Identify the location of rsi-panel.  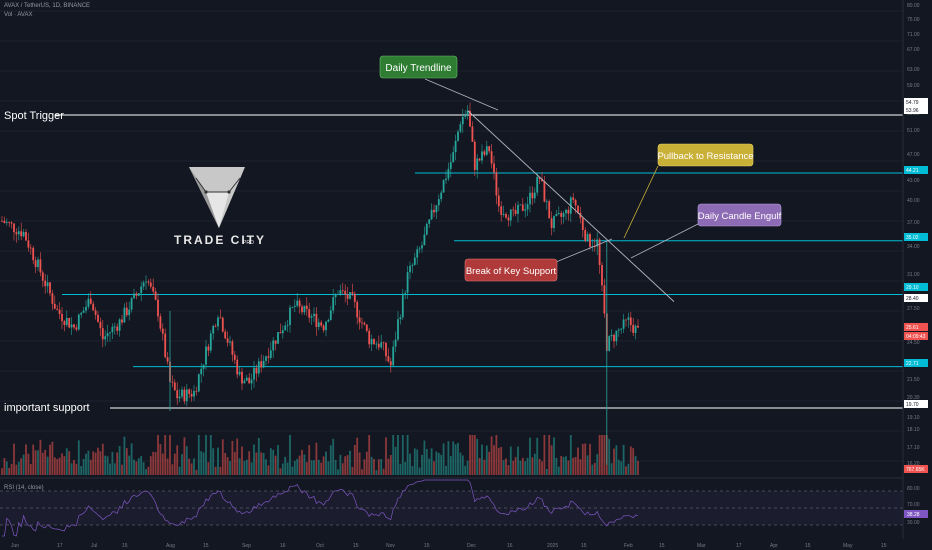
(466, 507).